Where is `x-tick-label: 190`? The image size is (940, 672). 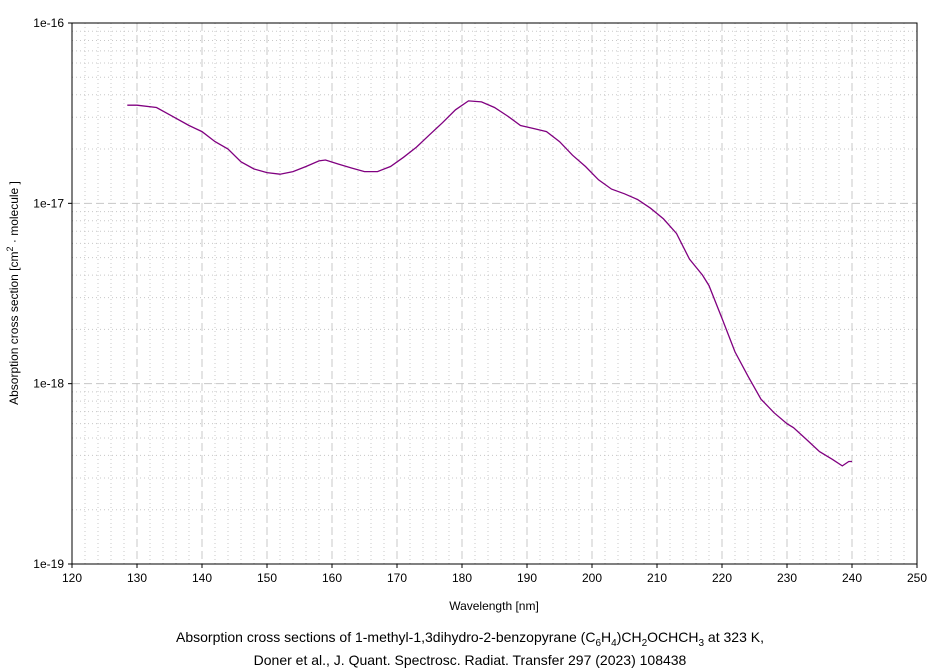
x-tick-label: 190 is located at coordinates (527, 578).